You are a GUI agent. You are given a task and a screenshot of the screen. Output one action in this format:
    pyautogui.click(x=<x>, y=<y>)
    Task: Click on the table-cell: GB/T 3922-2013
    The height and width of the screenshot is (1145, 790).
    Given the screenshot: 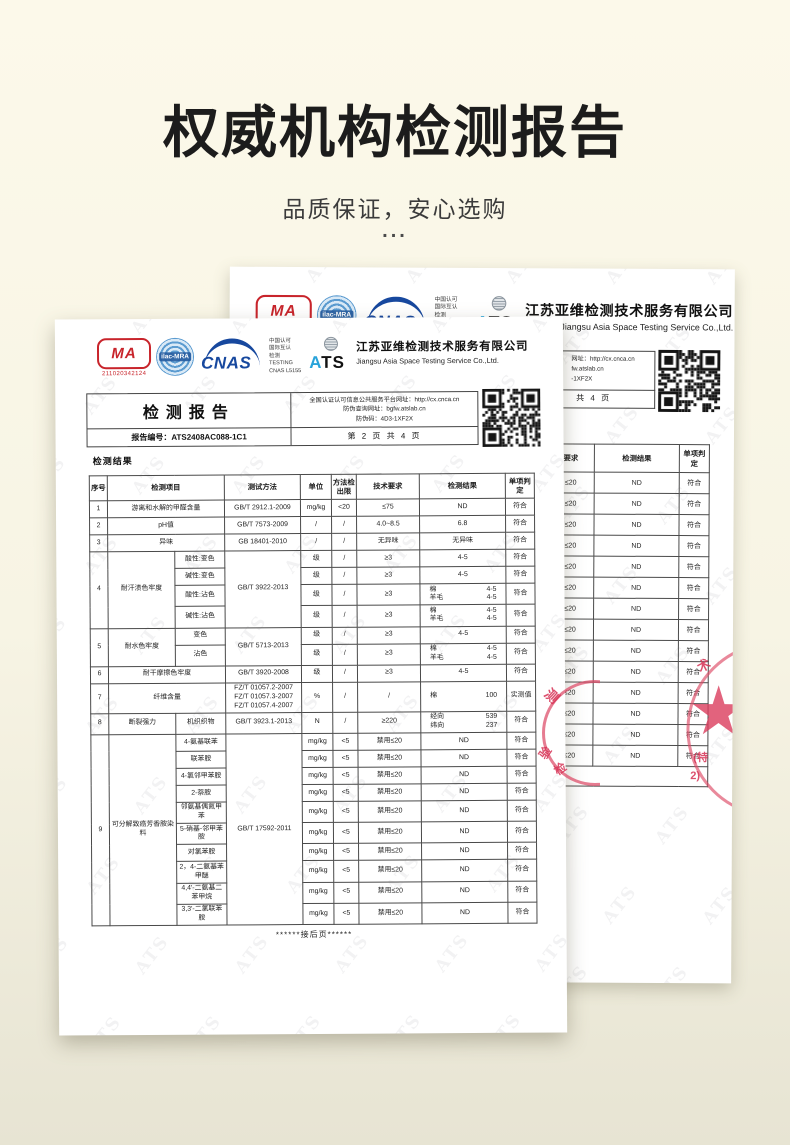 What is the action you would take?
    pyautogui.click(x=263, y=589)
    